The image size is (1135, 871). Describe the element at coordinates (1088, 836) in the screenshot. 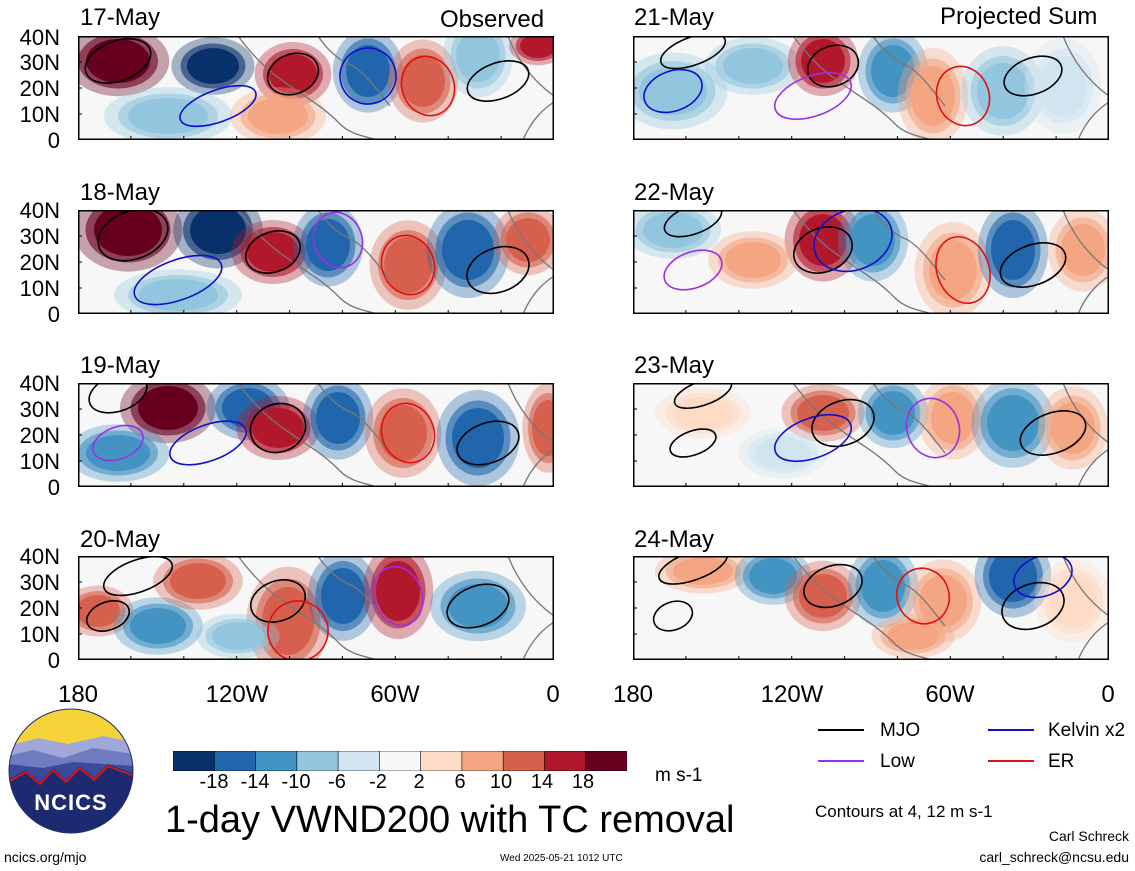

I see `footer-author: Carl Schreck` at that location.